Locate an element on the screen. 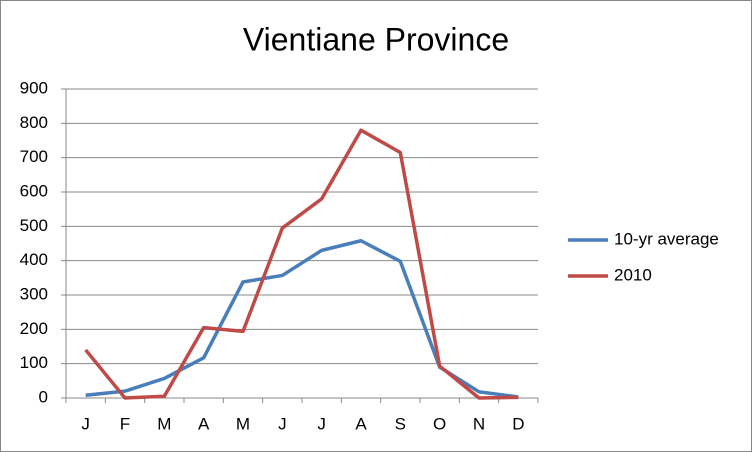  legend-label: 10-yr average is located at coordinates (666, 238).